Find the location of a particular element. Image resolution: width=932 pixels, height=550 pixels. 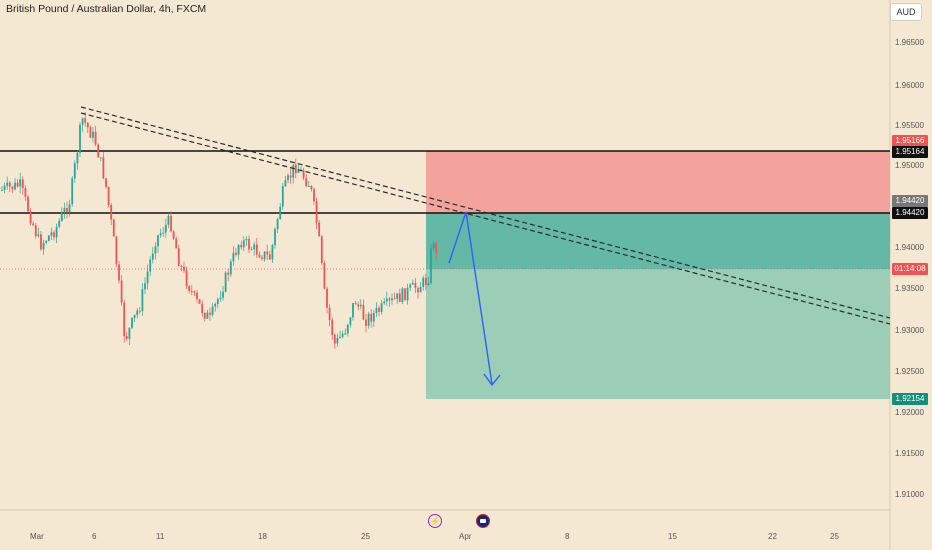

australia-flag-icon is located at coordinates (483, 521).